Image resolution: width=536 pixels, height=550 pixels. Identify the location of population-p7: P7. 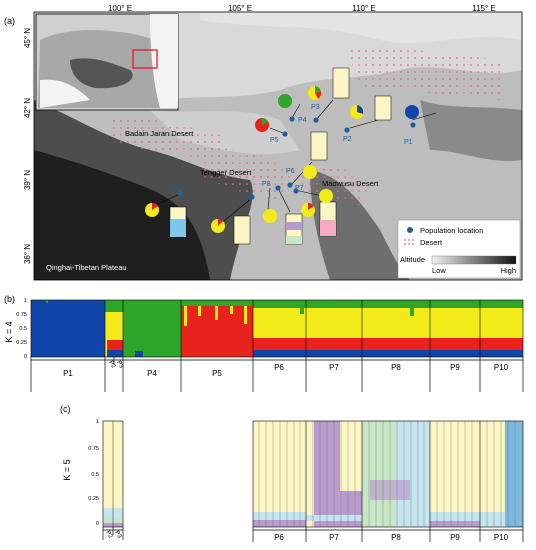
(315, 211).